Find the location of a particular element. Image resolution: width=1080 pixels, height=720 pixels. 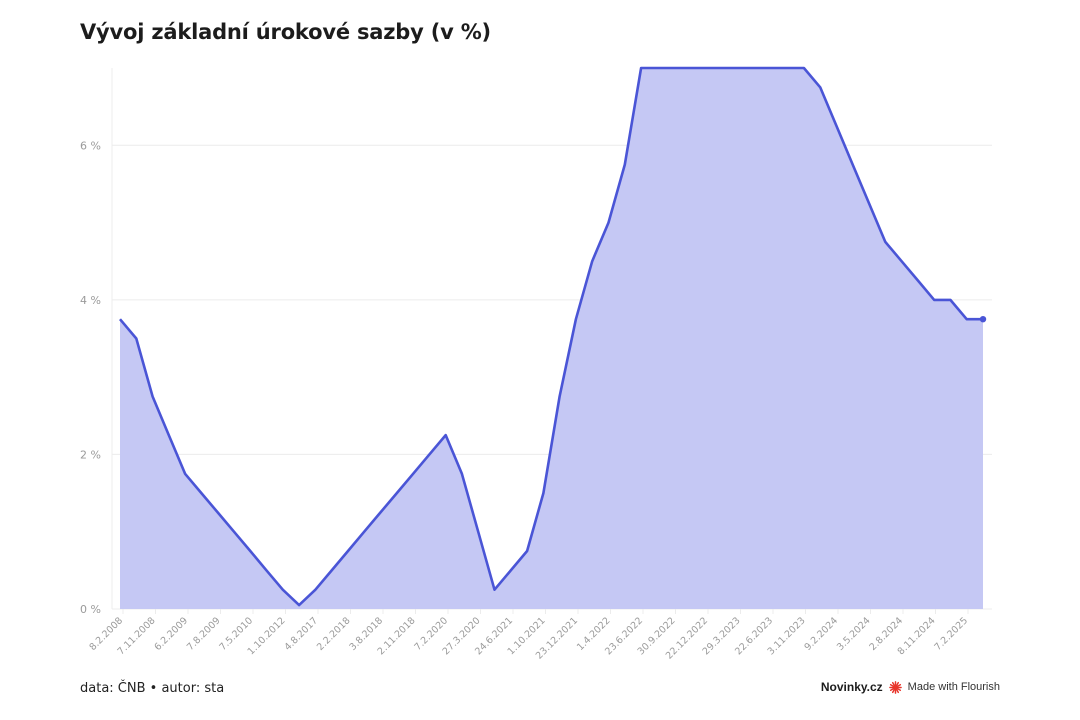

made-with-flourish-link: Made with Flourish is located at coordinates (953, 687).